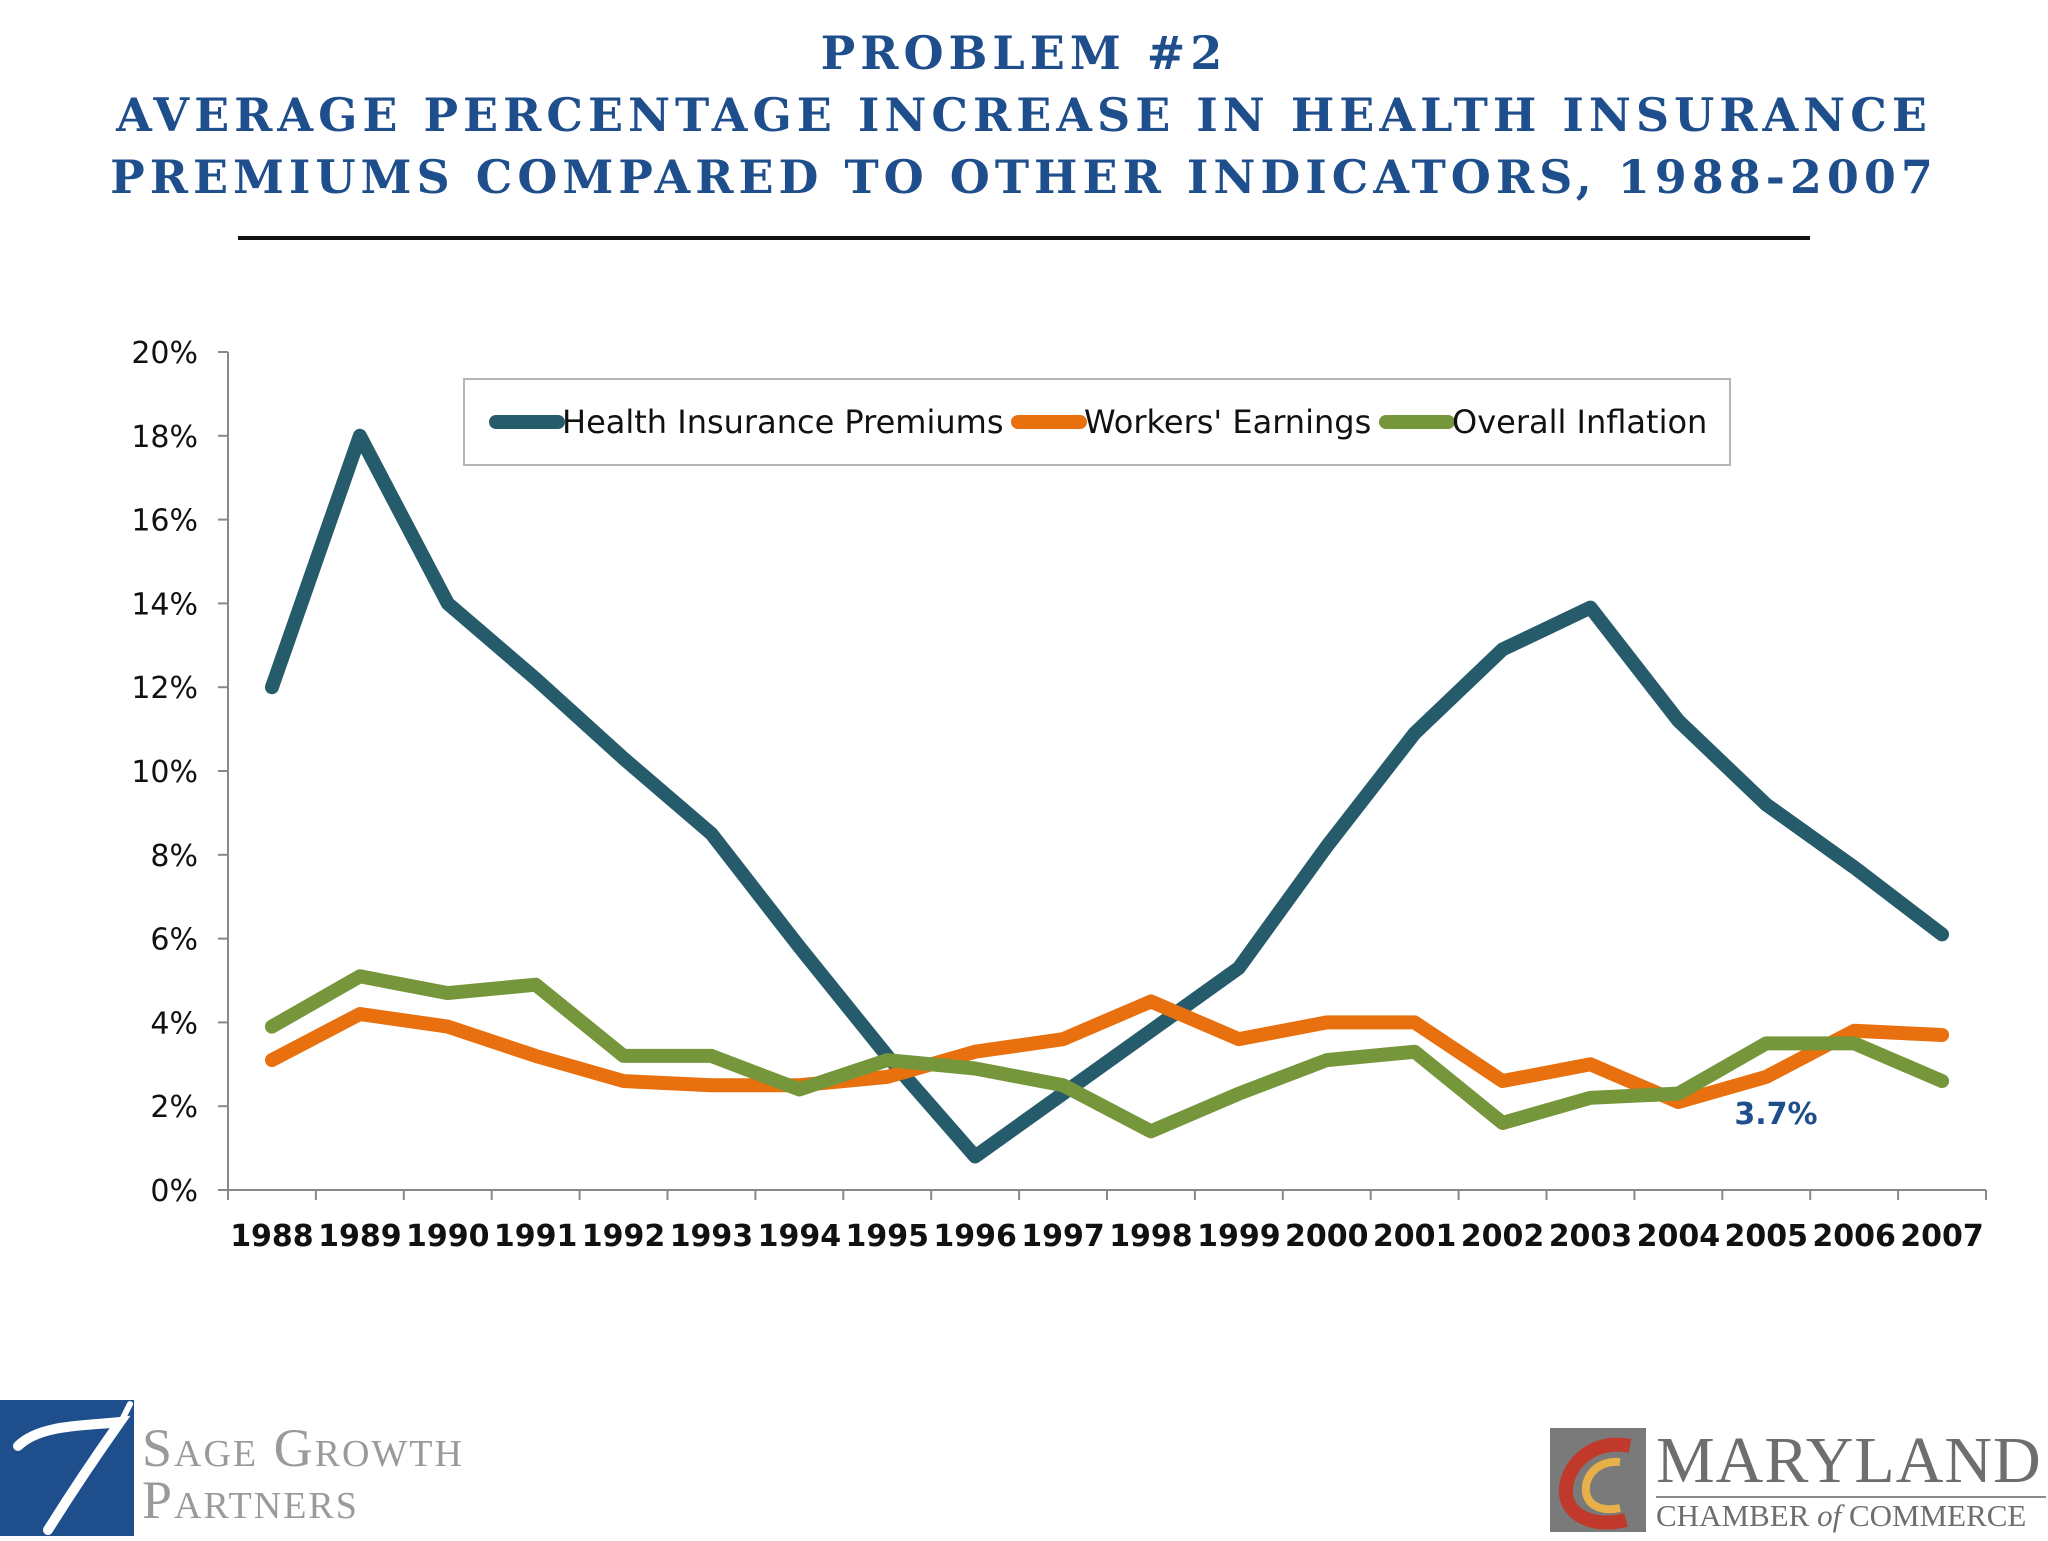 This screenshot has width=2048, height=1541. Describe the element at coordinates (1151, 1236) in the screenshot. I see `x-tick-label: 1998` at that location.